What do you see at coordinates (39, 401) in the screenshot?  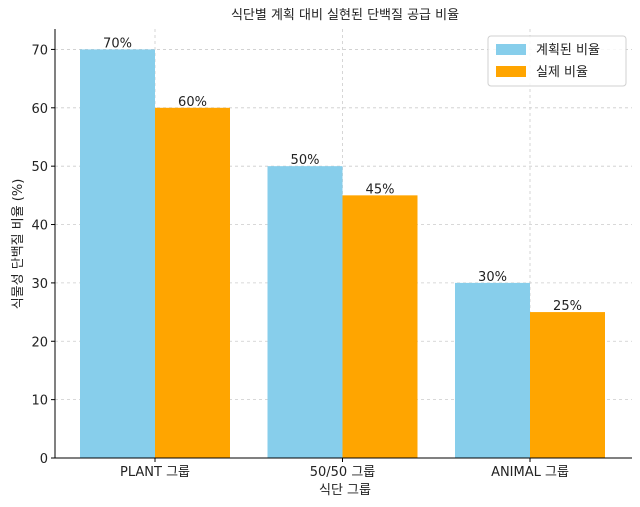 I see `y-tick-label: 10` at bounding box center [39, 401].